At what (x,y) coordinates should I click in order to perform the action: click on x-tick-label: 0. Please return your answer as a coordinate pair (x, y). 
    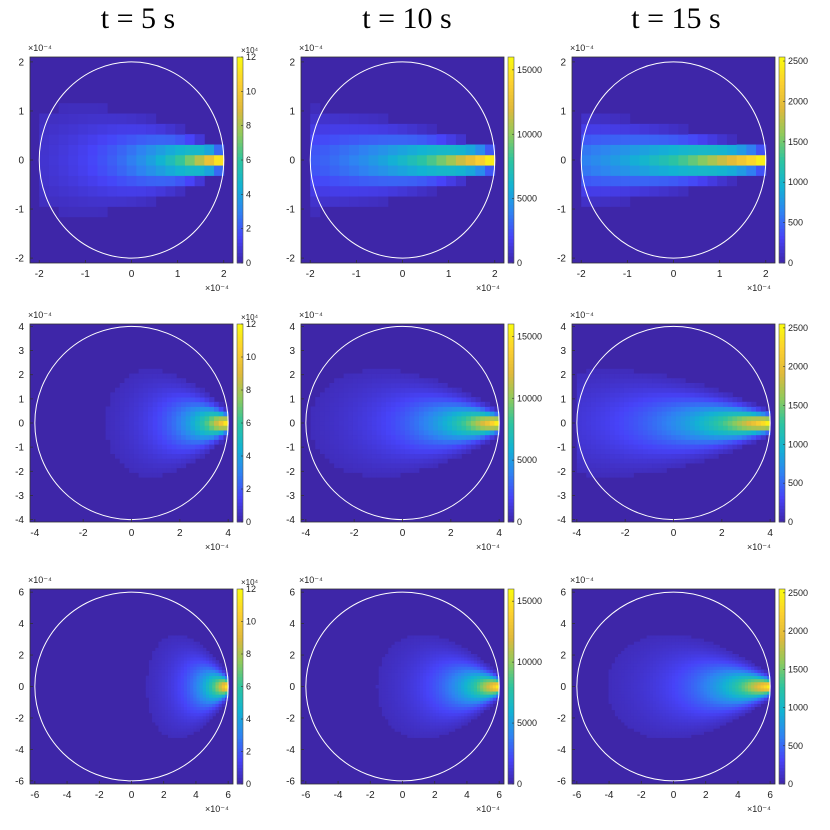
    Looking at the image, I should click on (132, 795).